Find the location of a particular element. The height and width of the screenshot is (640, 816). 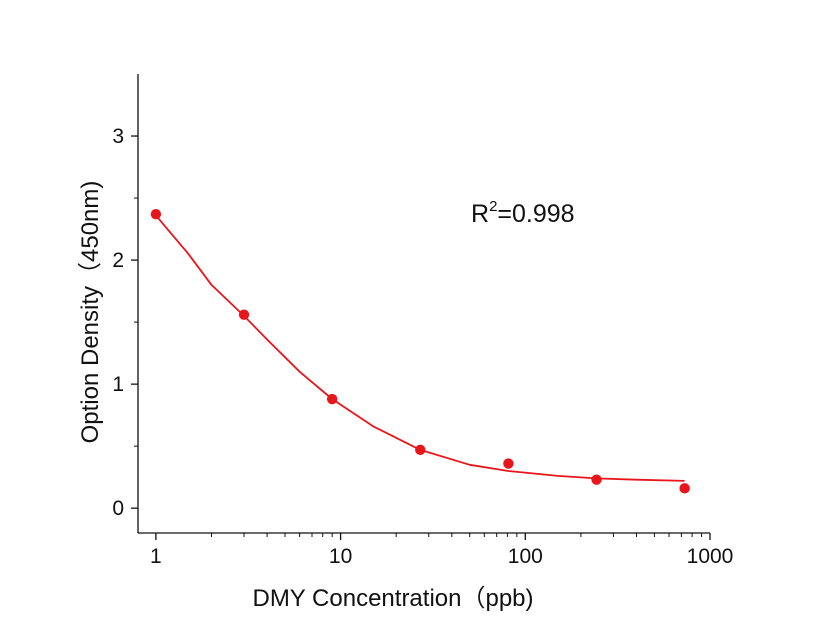

y-tick-label: 2 is located at coordinates (118, 260).